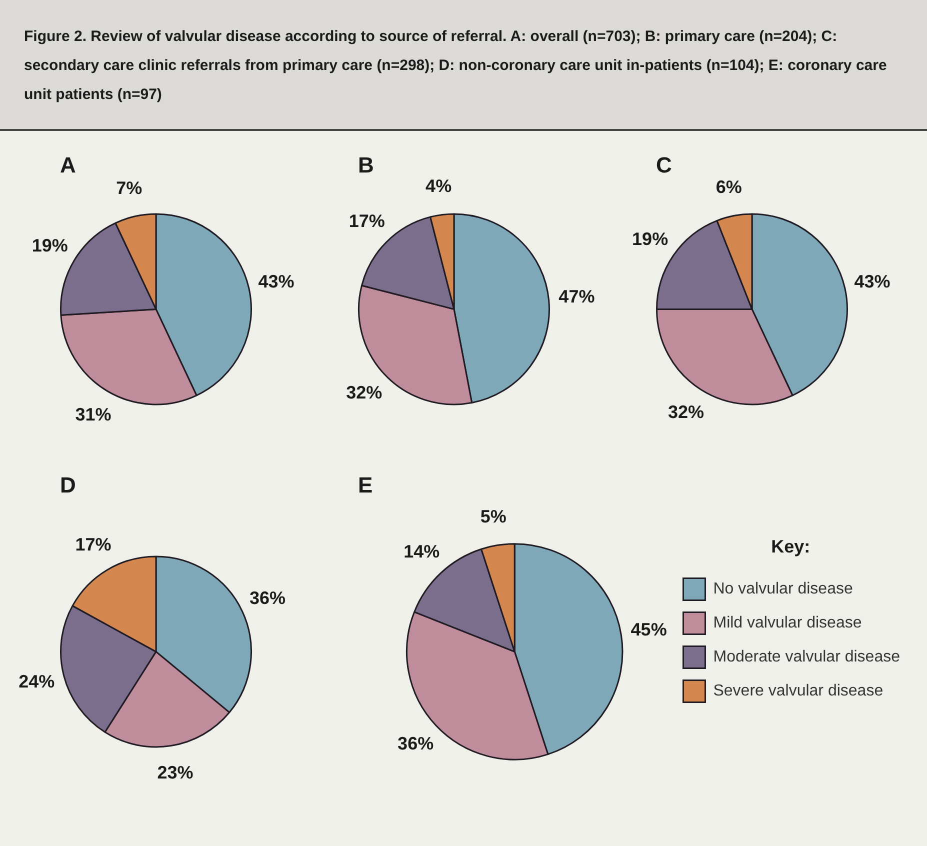  What do you see at coordinates (68, 485) in the screenshot?
I see `chart-title: D` at bounding box center [68, 485].